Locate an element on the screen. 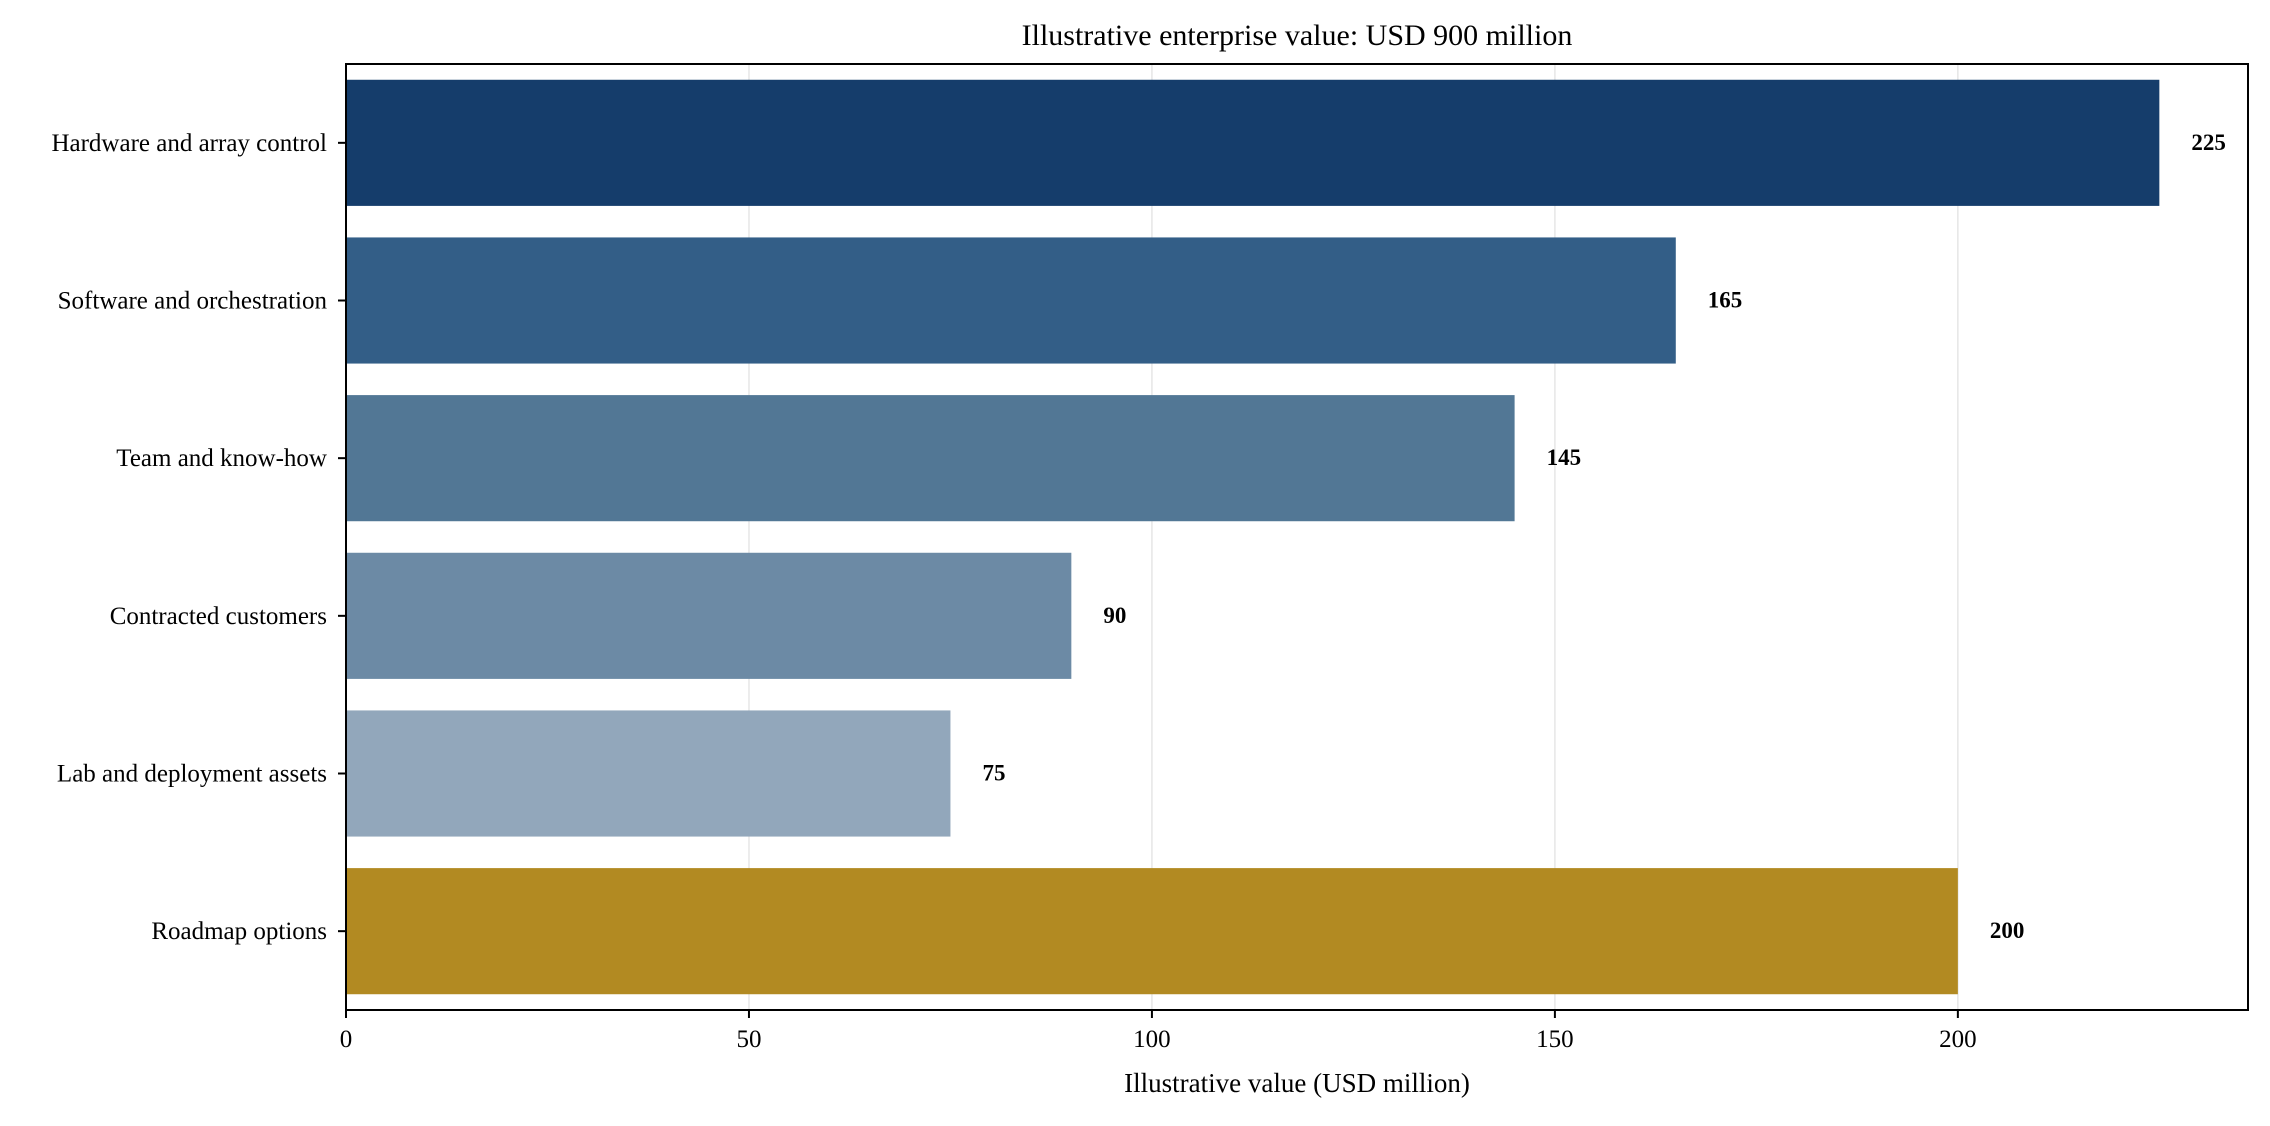  data-label: 200 is located at coordinates (2007, 930).